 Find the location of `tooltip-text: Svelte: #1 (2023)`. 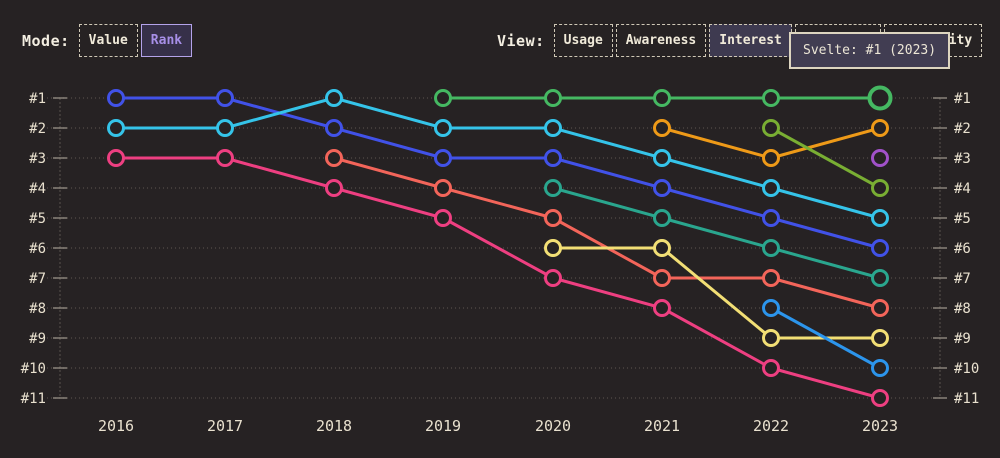

tooltip-text: Svelte: #1 (2023) is located at coordinates (870, 50).